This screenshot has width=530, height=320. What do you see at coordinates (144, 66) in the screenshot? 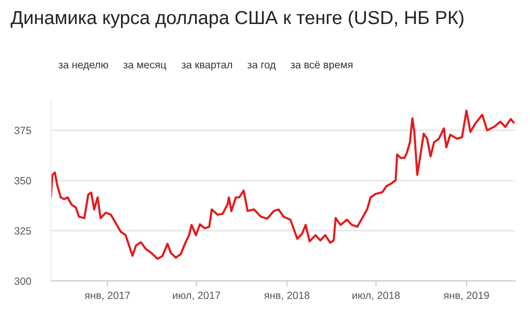
I see `text: за месяц` at bounding box center [144, 66].